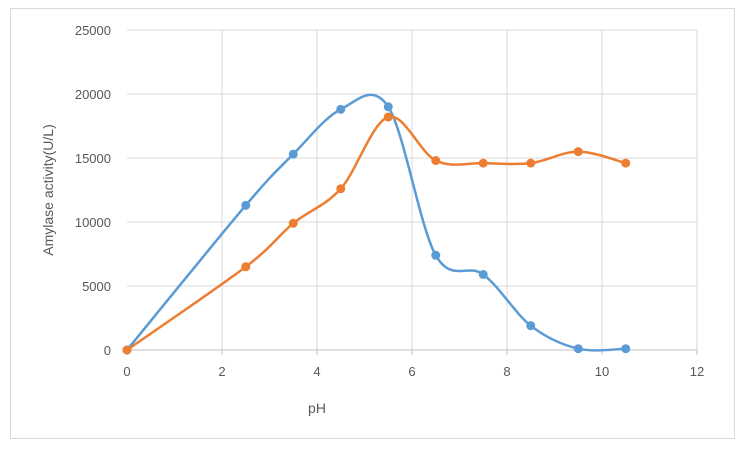 This screenshot has height=452, width=747. What do you see at coordinates (411, 371) in the screenshot?
I see `x-tick-label: 6` at bounding box center [411, 371].